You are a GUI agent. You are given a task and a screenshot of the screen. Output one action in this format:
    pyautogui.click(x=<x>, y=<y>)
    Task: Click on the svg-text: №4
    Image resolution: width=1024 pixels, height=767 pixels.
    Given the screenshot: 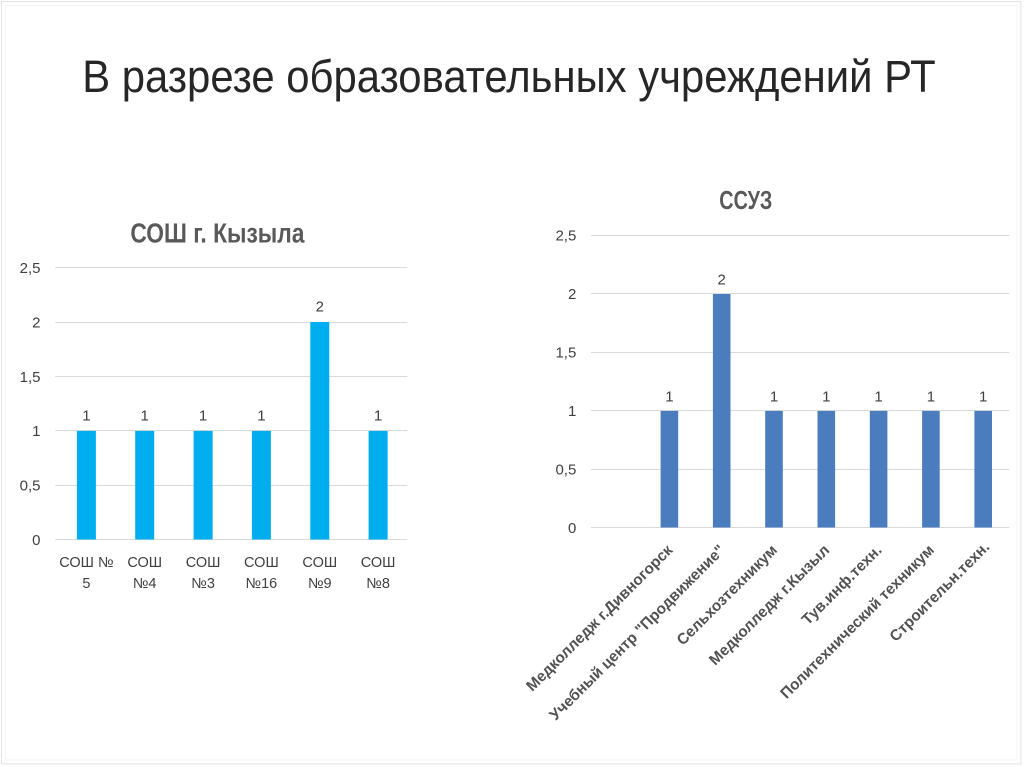 What is the action you would take?
    pyautogui.click(x=145, y=584)
    